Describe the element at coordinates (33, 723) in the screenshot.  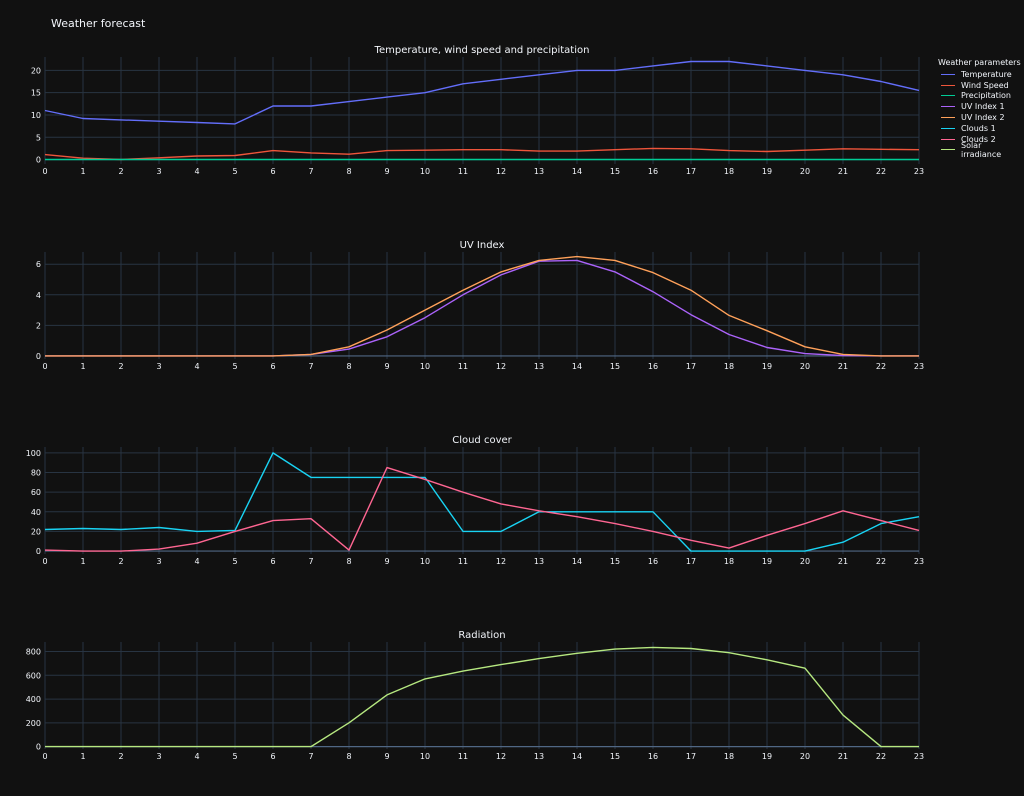
I see `y-tick-label: 200` at that location.